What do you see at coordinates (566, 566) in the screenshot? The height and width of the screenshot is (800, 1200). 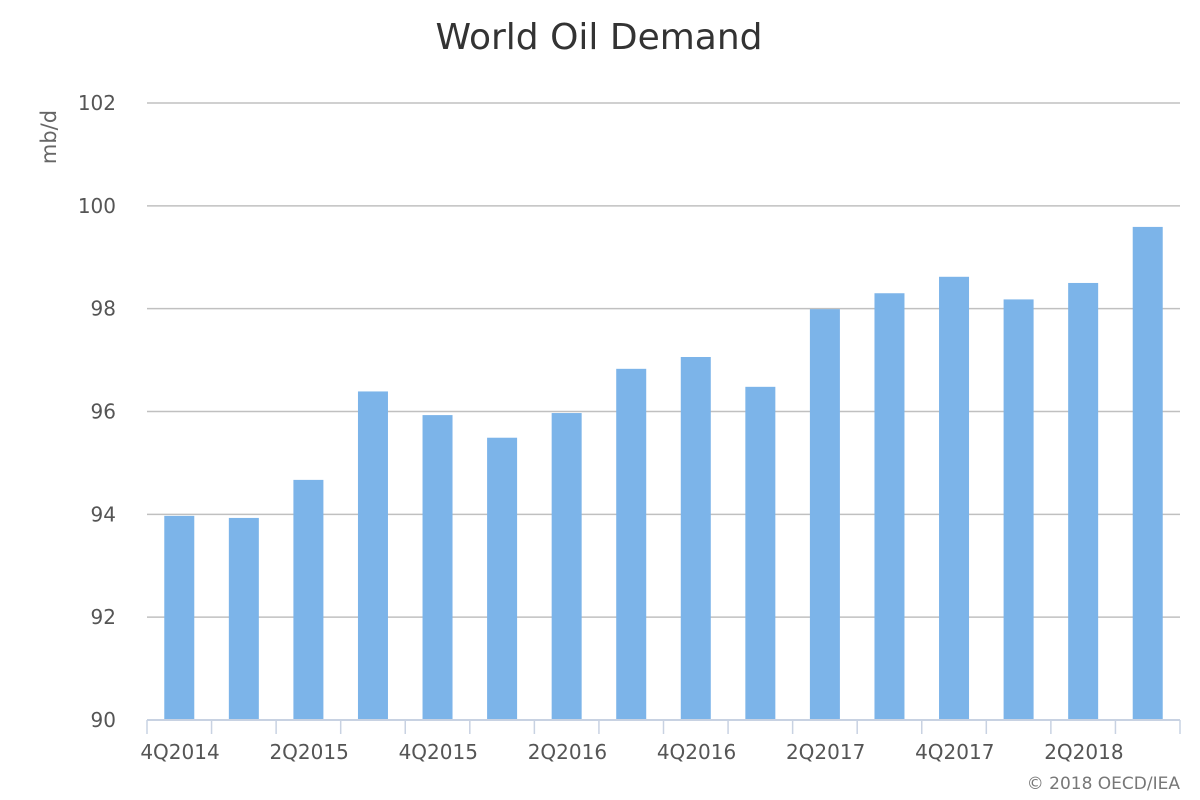 I see `bar-2Q2016` at bounding box center [566, 566].